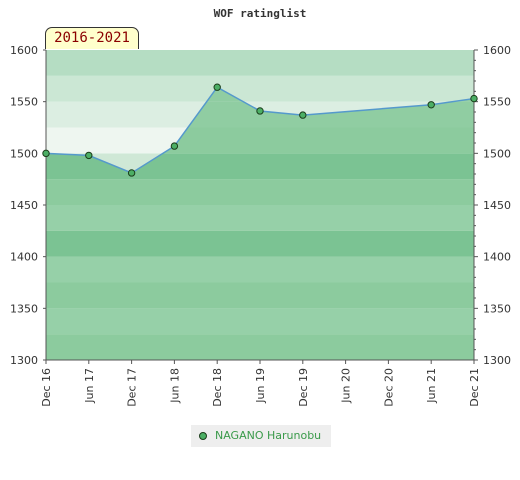 This screenshot has height=480, width=520. I want to click on x-tick-label: Jun 19, so click(260, 386).